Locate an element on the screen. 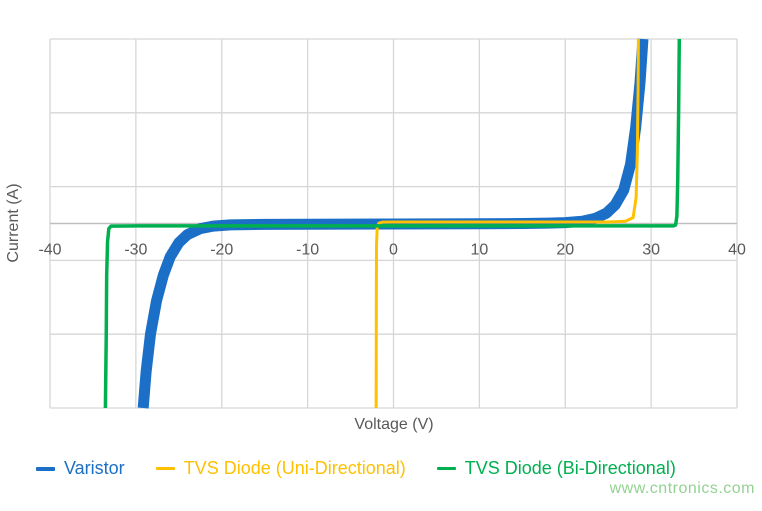 The width and height of the screenshot is (762, 511). x-tick-label: 10 is located at coordinates (479, 250).